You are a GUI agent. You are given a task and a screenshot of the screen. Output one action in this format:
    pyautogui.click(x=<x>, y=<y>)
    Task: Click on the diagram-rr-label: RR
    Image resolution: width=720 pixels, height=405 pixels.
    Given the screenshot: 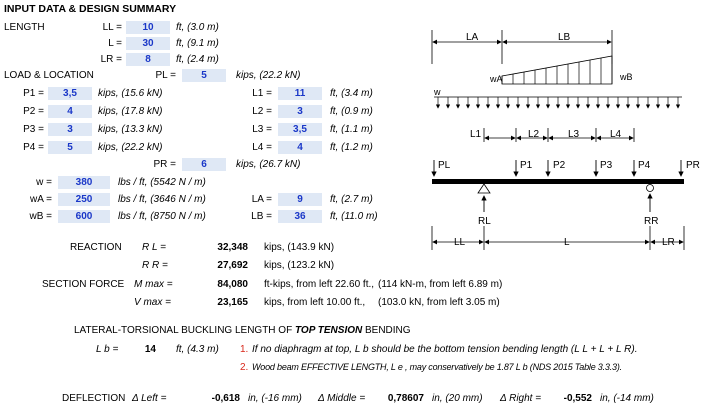 What is the action you would take?
    pyautogui.click(x=651, y=221)
    